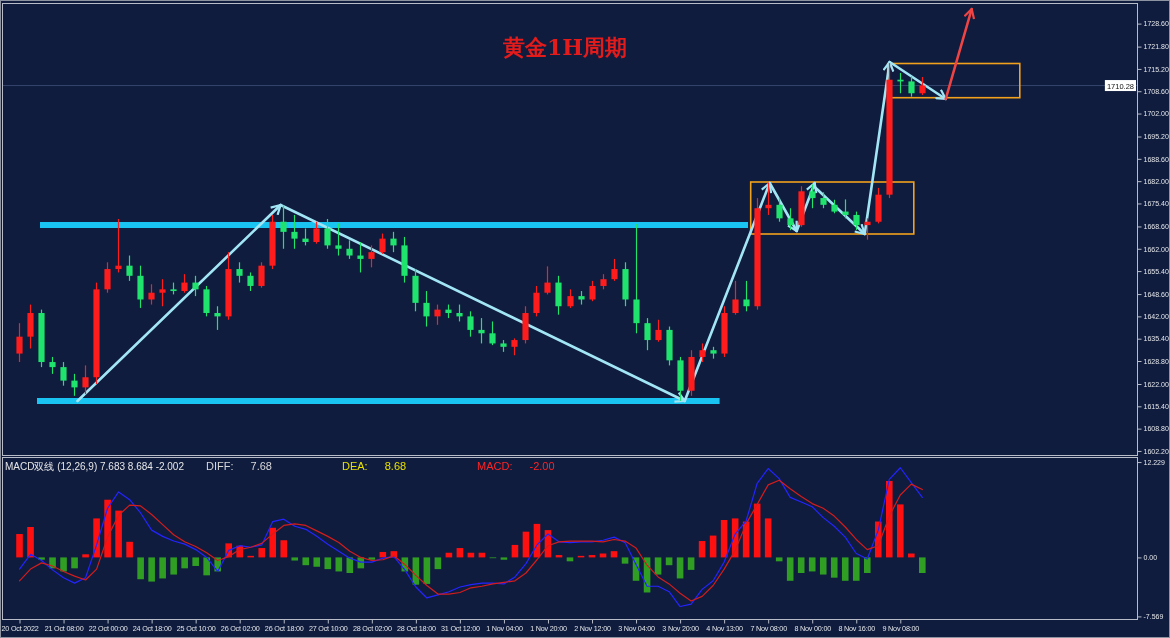 The image size is (1170, 638). What do you see at coordinates (239, 466) in the screenshot?
I see `annotation: DIFF: 7.68` at bounding box center [239, 466].